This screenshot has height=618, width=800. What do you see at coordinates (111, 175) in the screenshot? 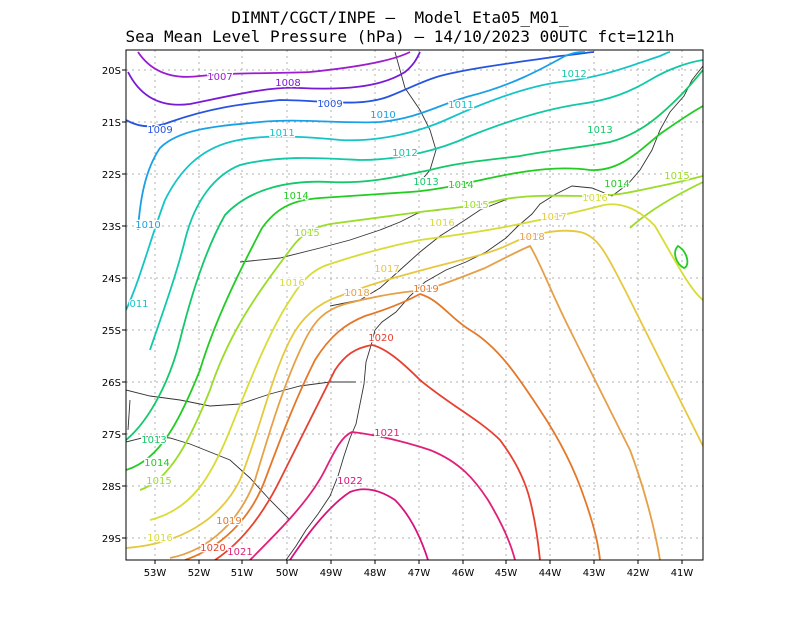
I see `lat-tick-label: 22S` at bounding box center [111, 175].